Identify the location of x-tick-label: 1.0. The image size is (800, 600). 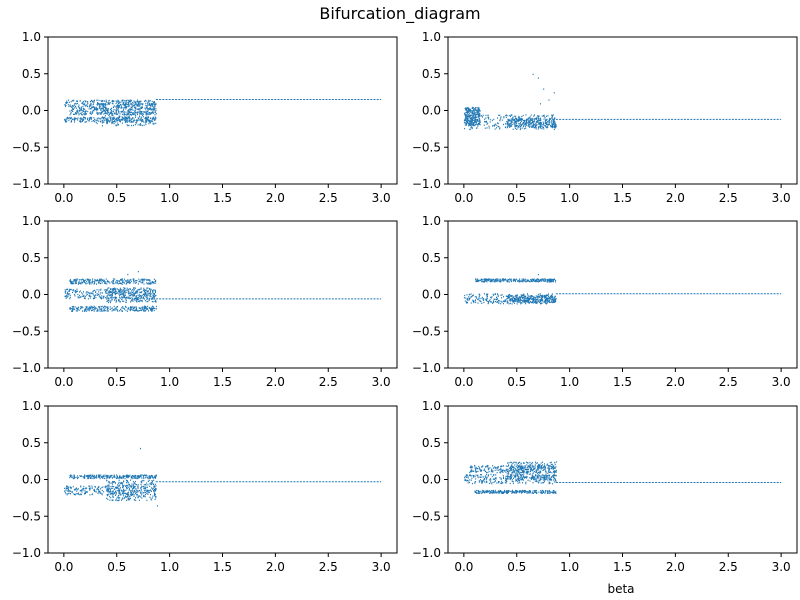
(169, 567).